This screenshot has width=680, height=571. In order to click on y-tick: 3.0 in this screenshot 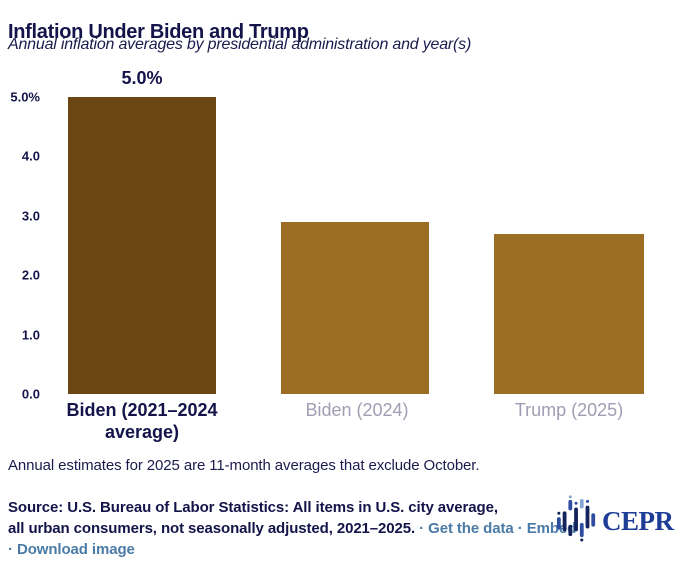, I will do `click(30, 216)`.